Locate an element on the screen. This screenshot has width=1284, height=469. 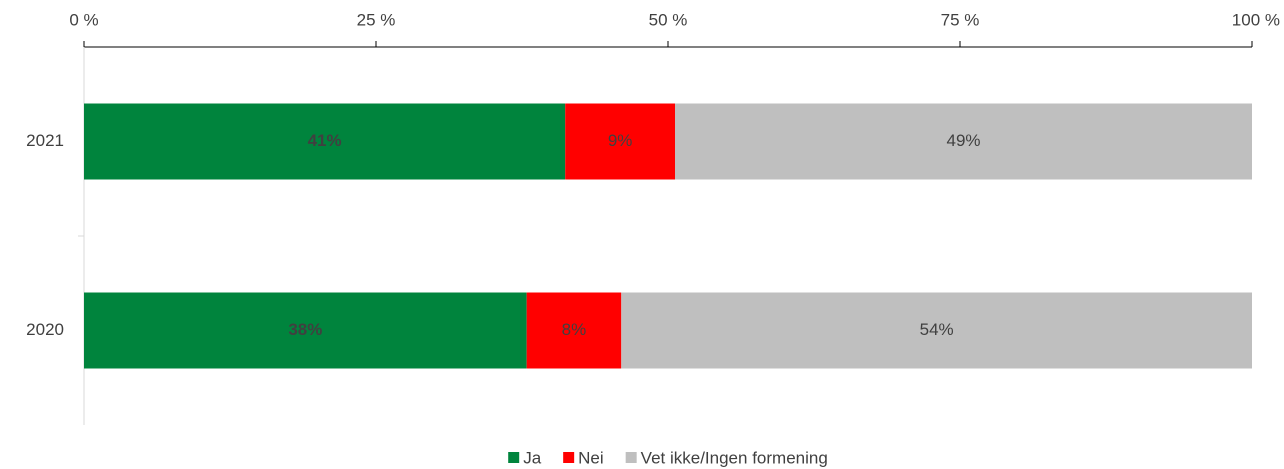
legend-label: Ja is located at coordinates (532, 457).